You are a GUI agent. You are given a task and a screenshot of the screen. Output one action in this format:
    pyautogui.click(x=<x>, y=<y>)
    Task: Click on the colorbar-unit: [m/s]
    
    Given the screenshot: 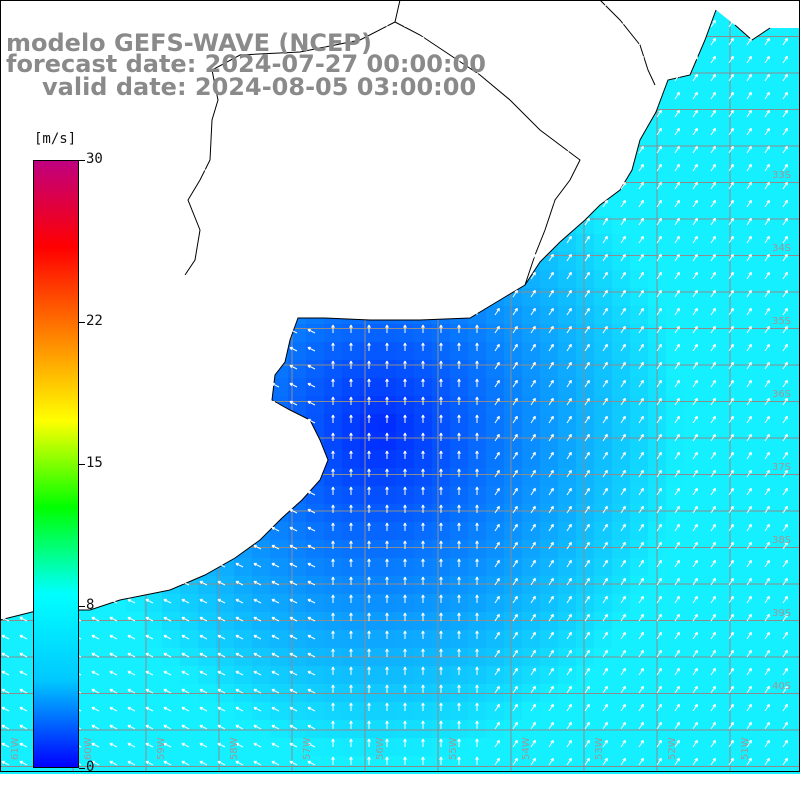 What is the action you would take?
    pyautogui.click(x=55, y=139)
    